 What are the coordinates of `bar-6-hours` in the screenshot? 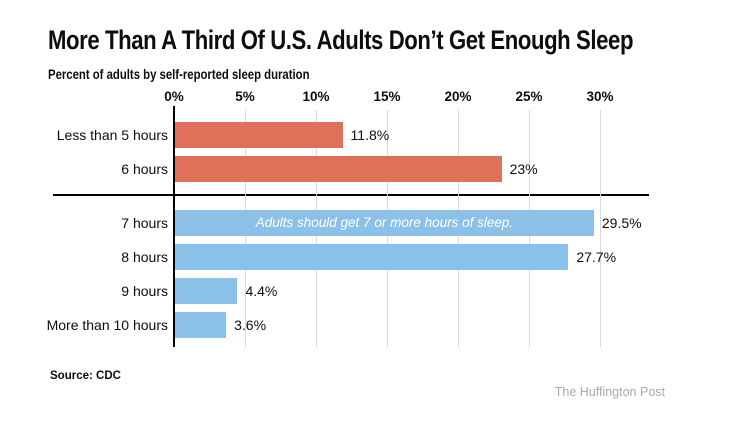 It's located at (338, 168).